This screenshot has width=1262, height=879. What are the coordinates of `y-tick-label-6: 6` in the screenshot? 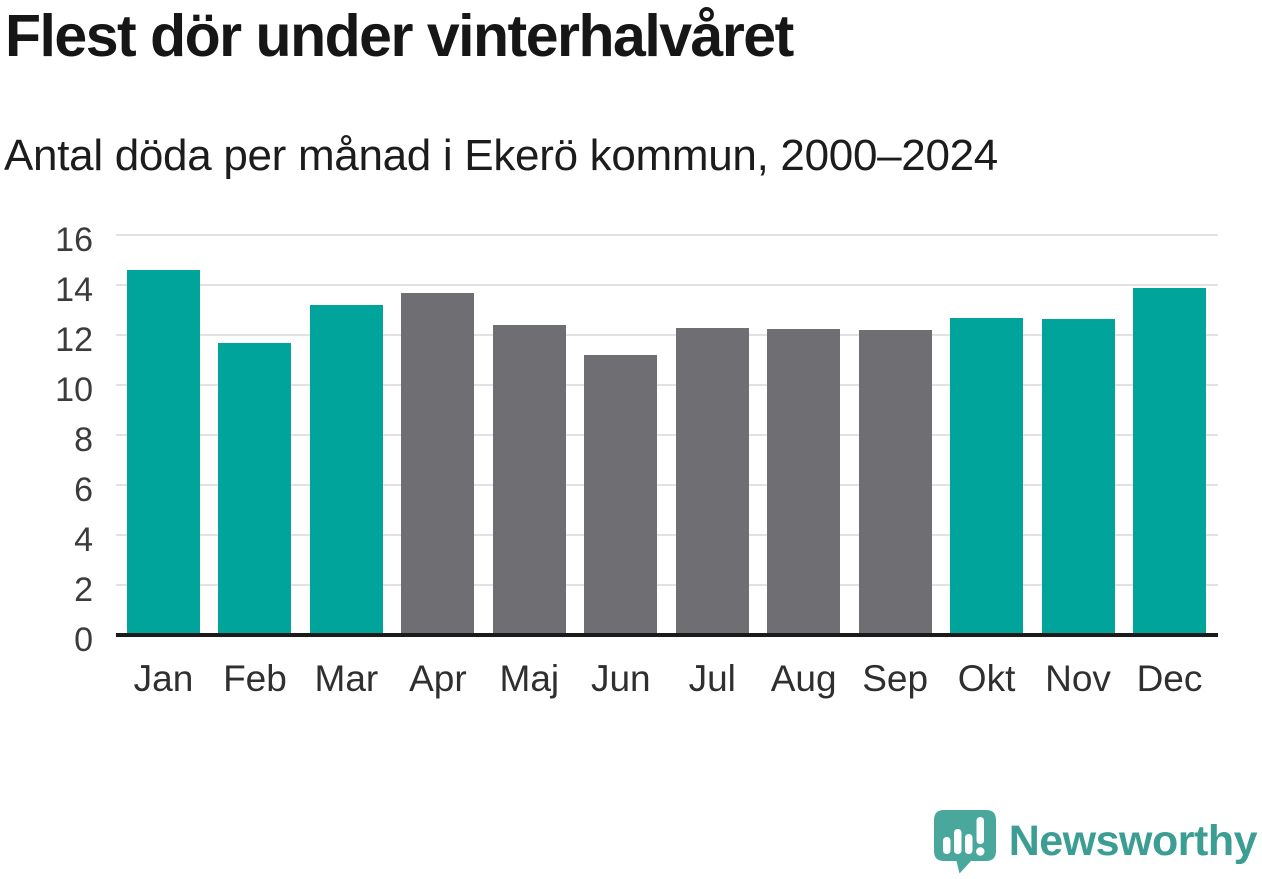 It's located at (83, 490).